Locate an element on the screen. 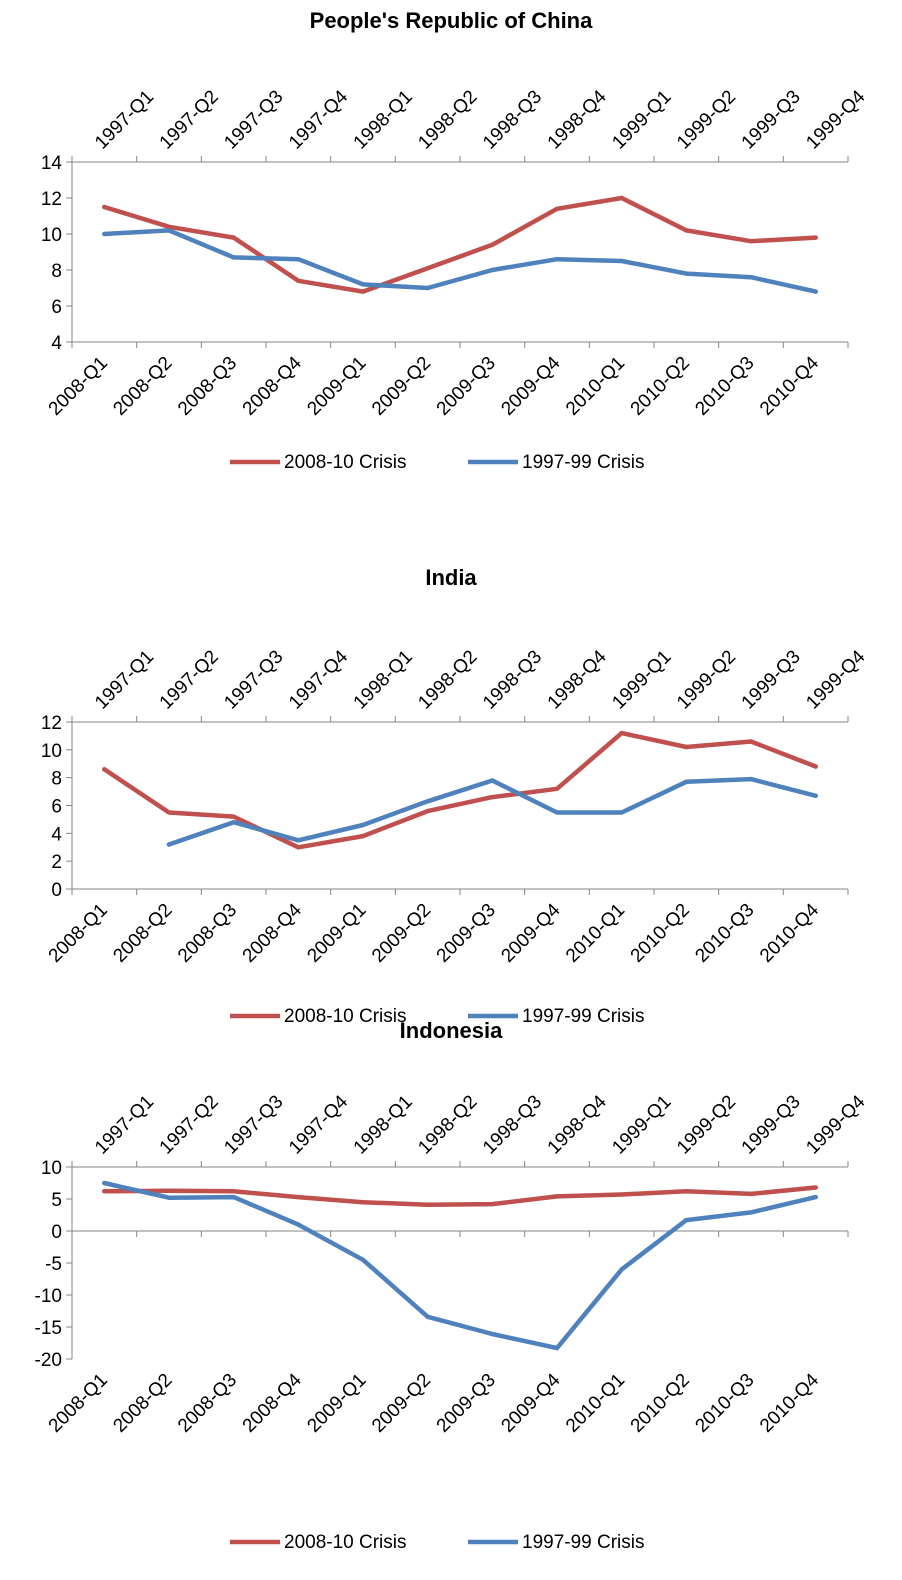 This screenshot has width=902, height=1580. y-tick-label: 14 is located at coordinates (52, 163).